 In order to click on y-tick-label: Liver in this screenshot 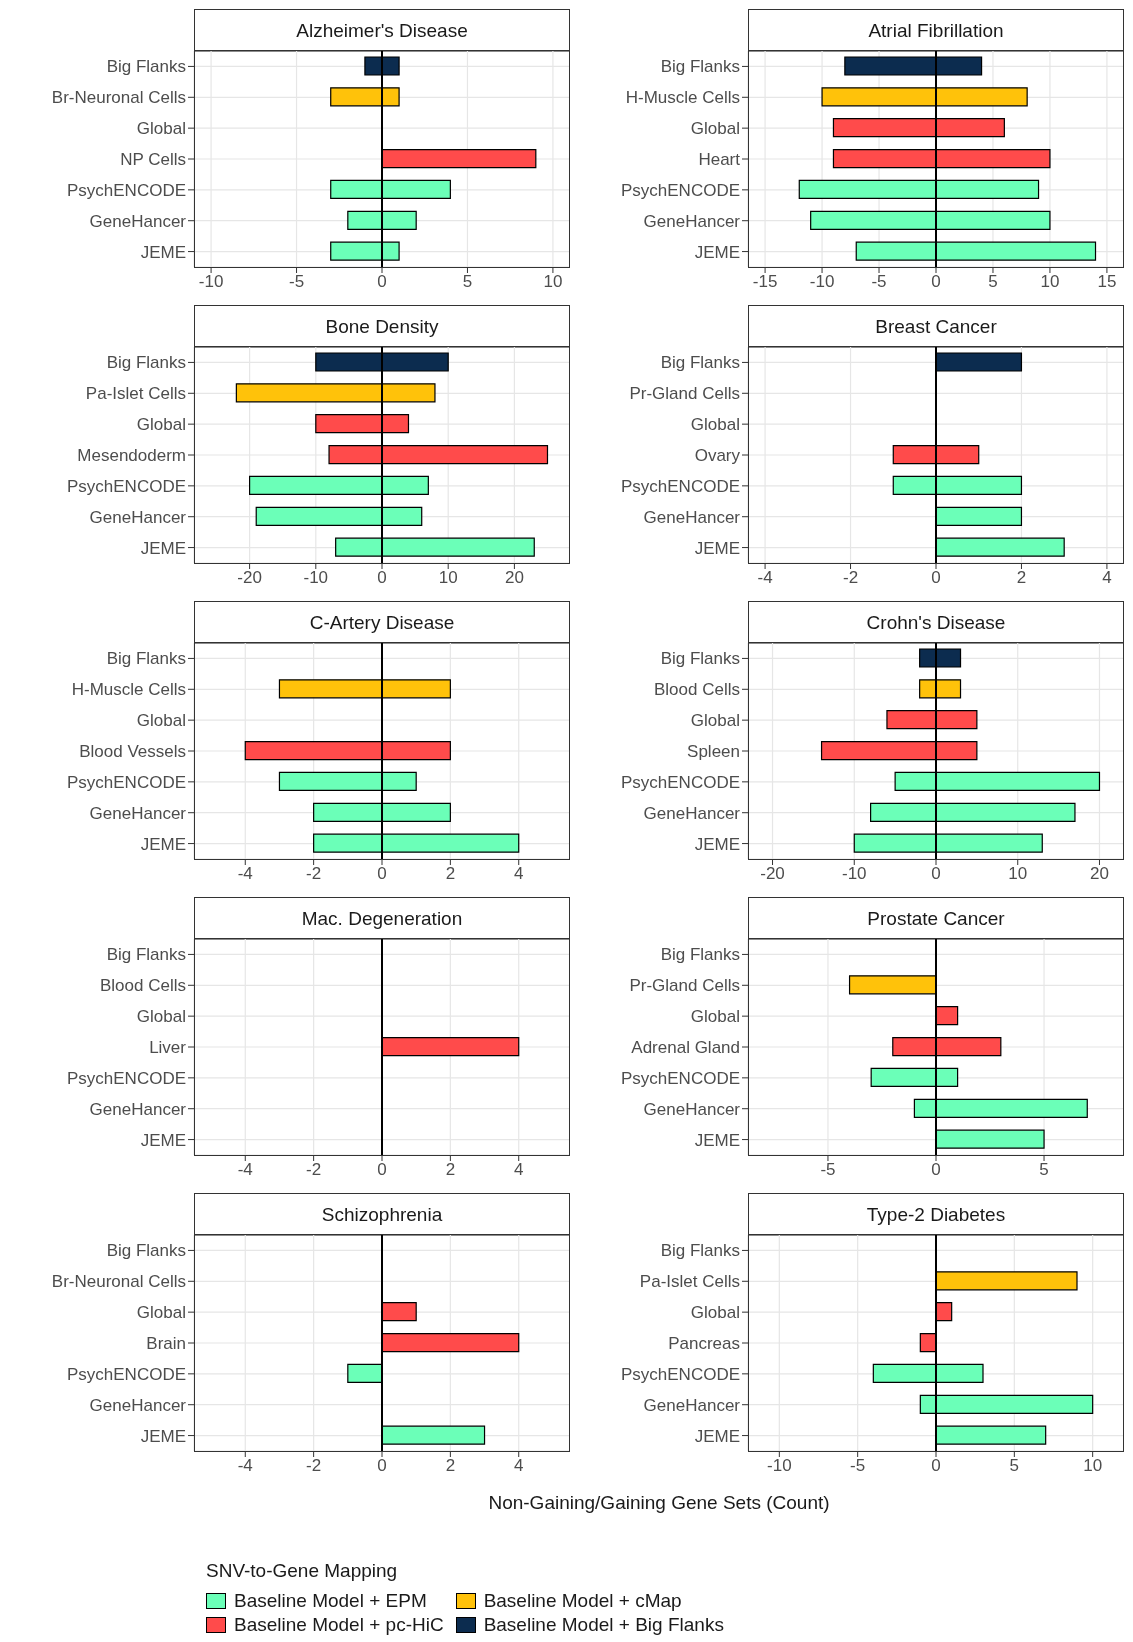, I will do `click(168, 1048)`.